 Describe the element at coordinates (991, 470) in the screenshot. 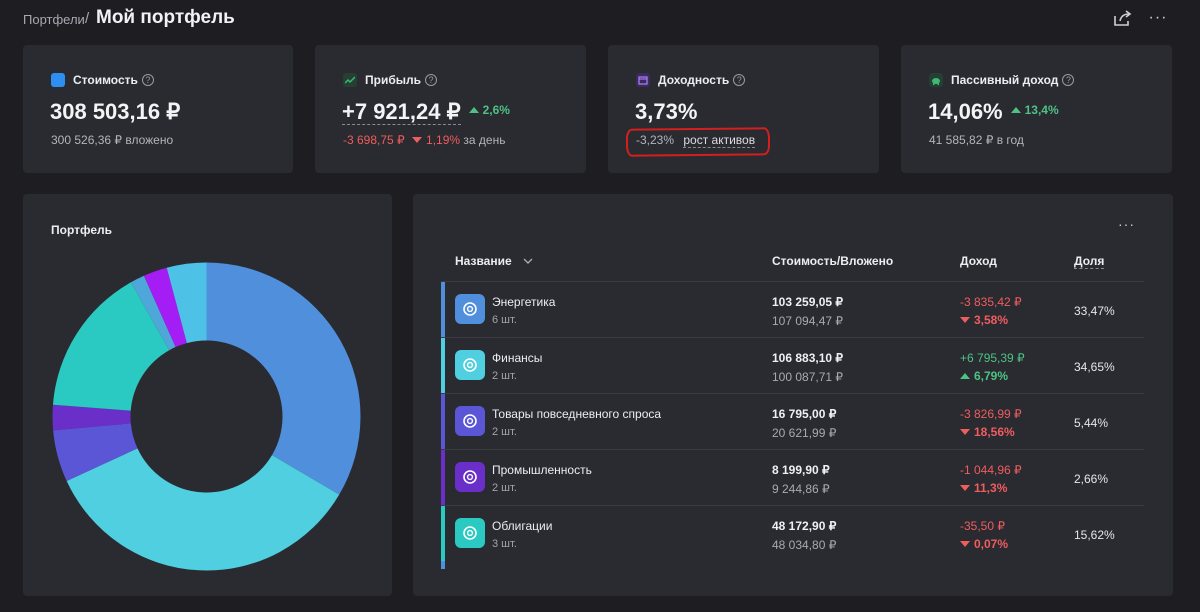

I see `category-income: -1 044,96 ₽` at that location.